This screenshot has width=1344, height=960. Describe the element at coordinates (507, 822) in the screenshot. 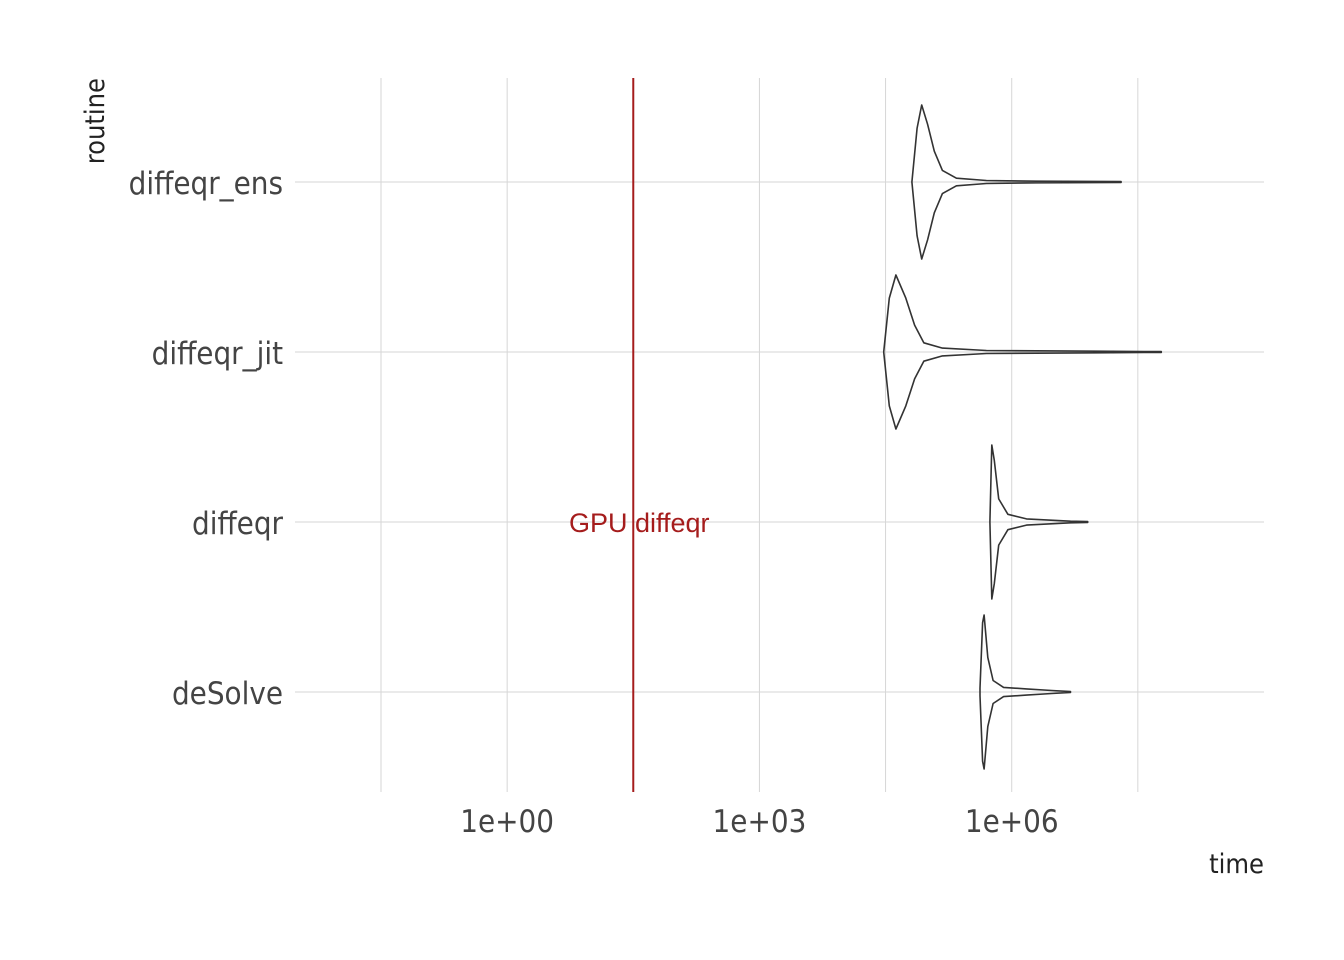

I see `x-tick-label: 1e+00` at that location.